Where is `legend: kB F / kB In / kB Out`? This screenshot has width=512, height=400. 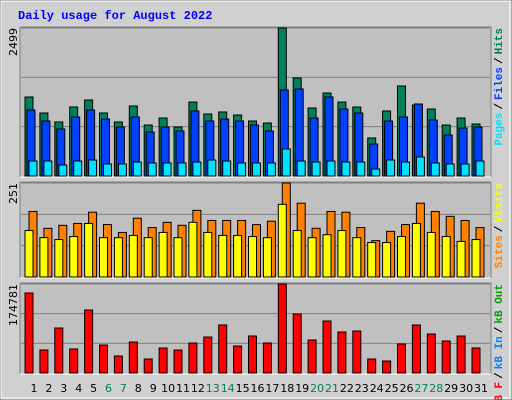
legend: kB F / kB In / kB Out is located at coordinates (500, 342).